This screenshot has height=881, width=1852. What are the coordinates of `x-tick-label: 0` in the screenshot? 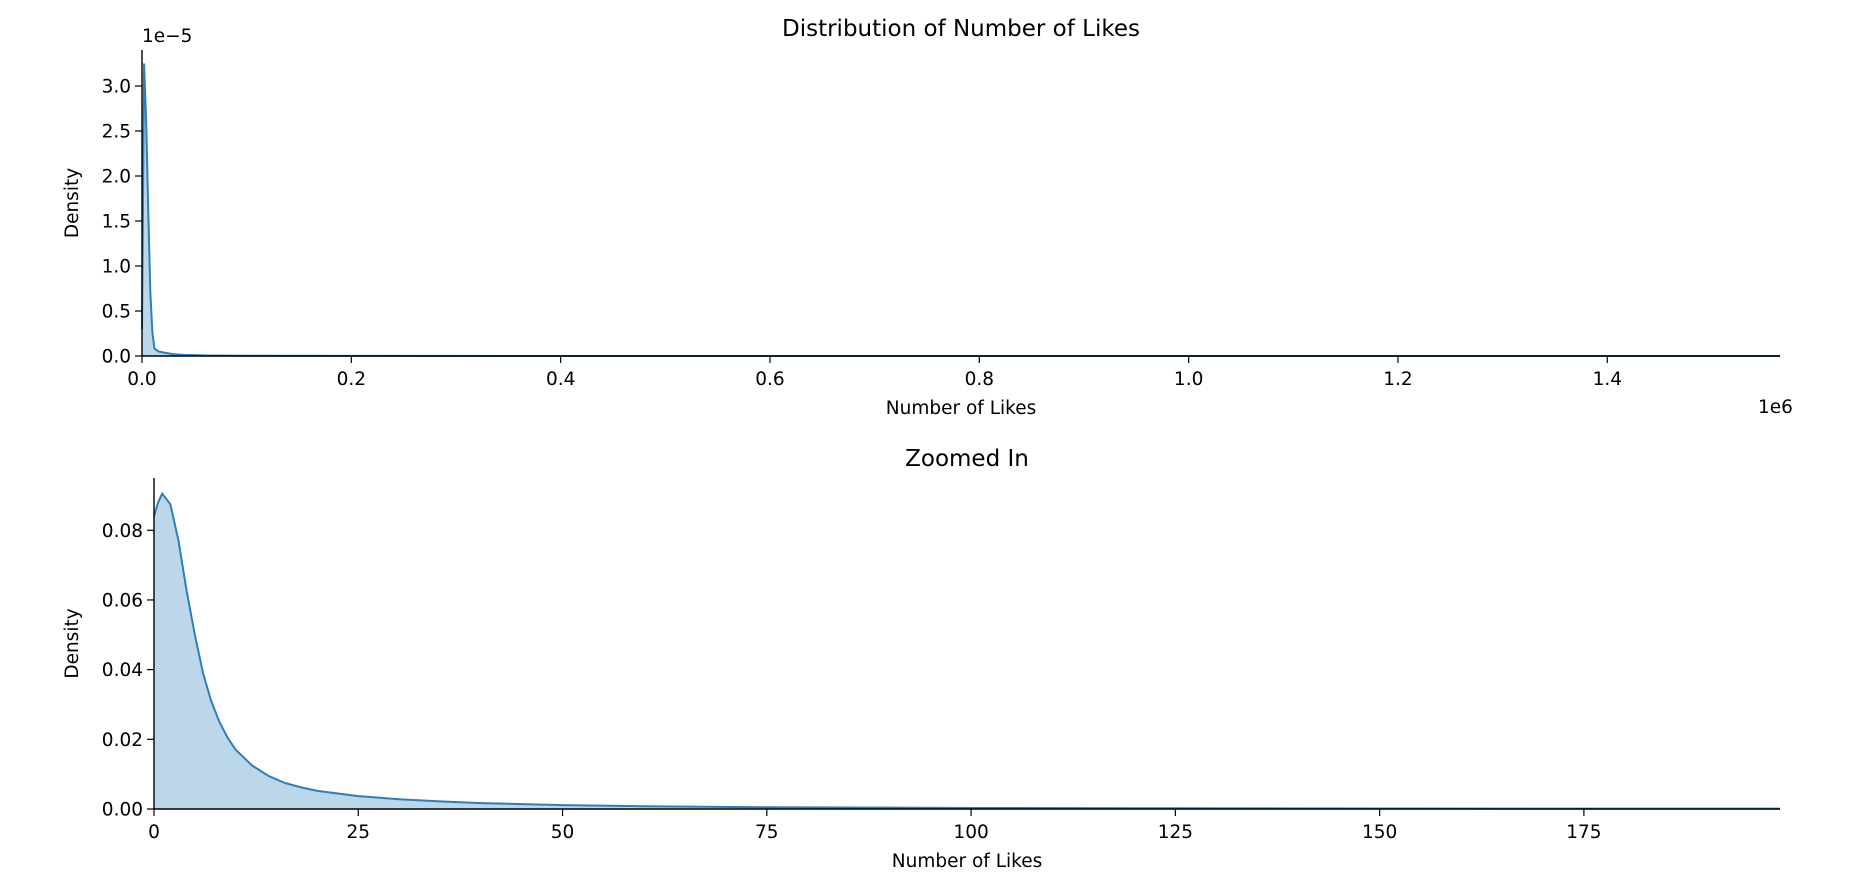 It's located at (154, 832).